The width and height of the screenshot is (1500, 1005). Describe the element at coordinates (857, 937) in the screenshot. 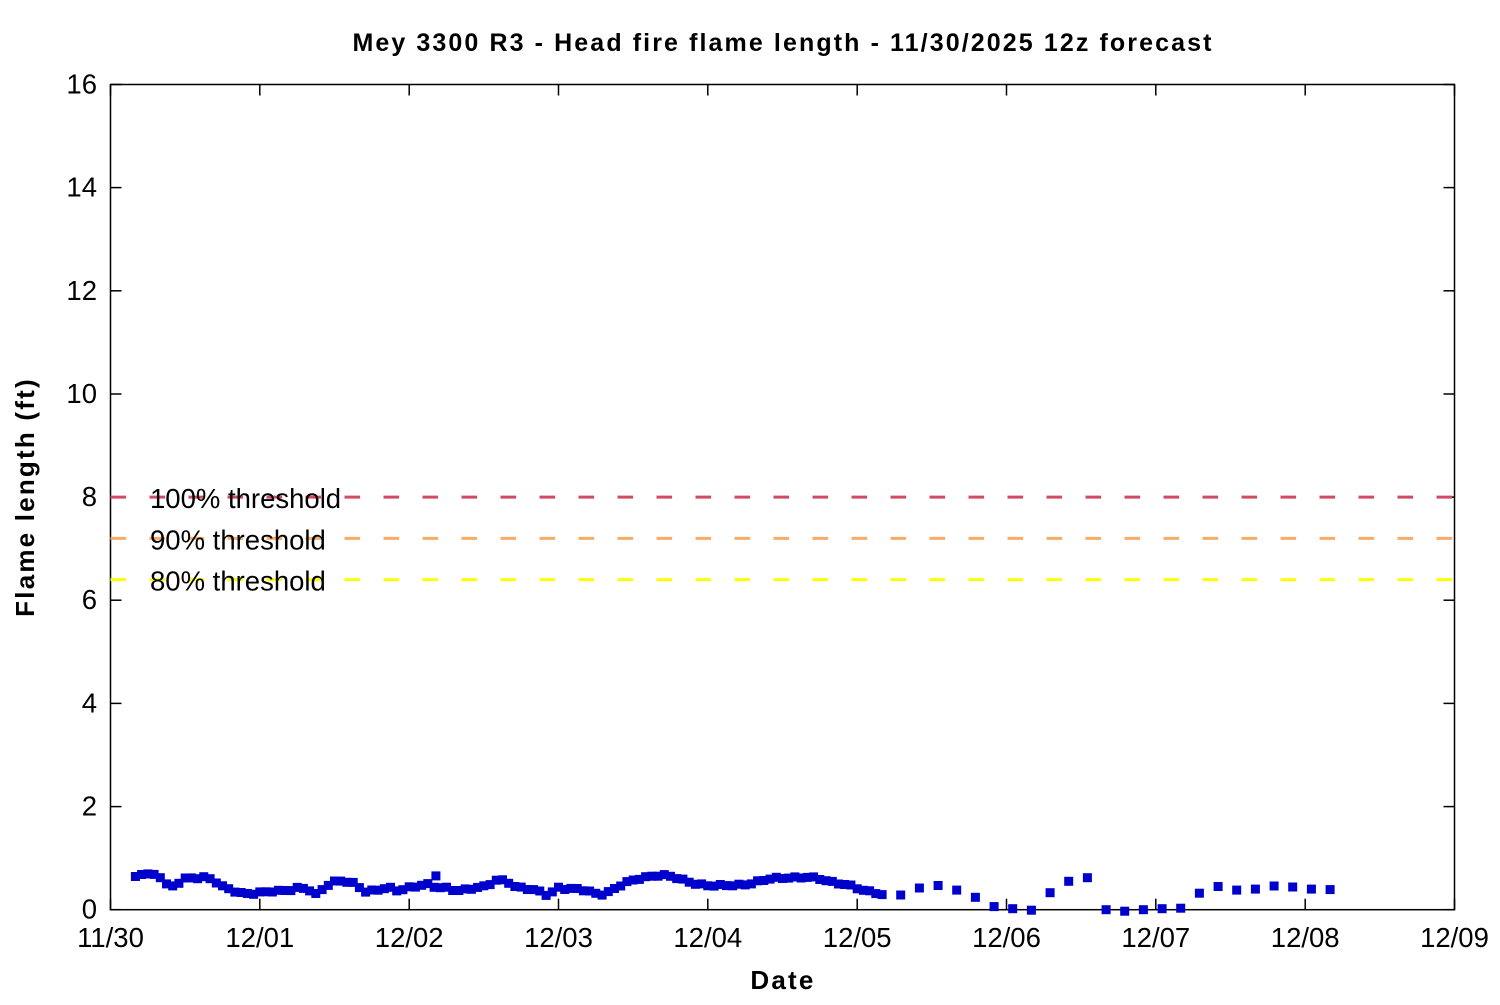

I see `svg-text: 12/05` at that location.